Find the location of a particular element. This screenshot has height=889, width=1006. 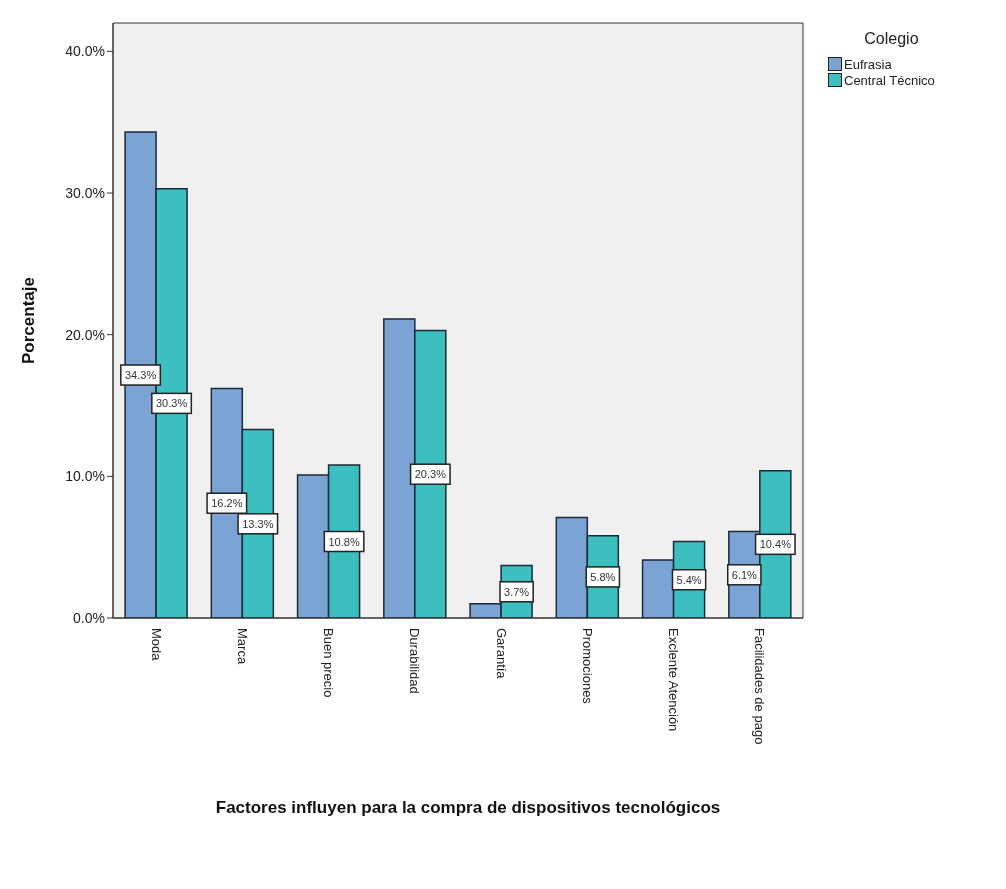

y-tick-label: 30.0% is located at coordinates (85, 192).